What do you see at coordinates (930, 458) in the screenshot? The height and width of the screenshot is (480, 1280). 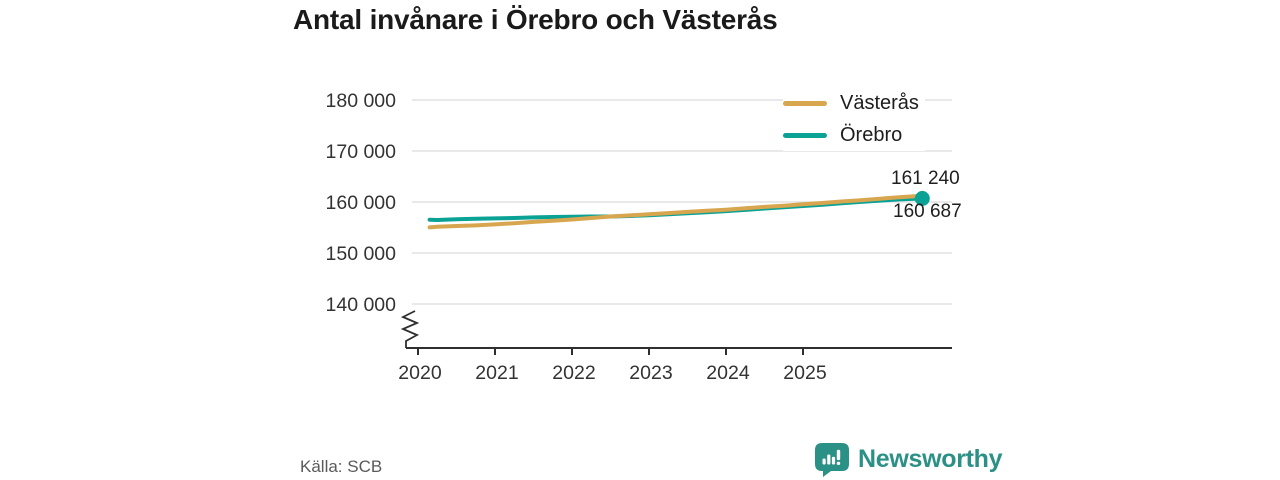 I see `newsworthy-wordmark: Newsworthy` at bounding box center [930, 458].